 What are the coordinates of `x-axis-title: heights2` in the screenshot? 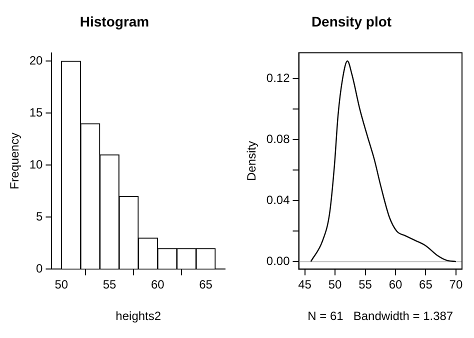 It's located at (139, 316).